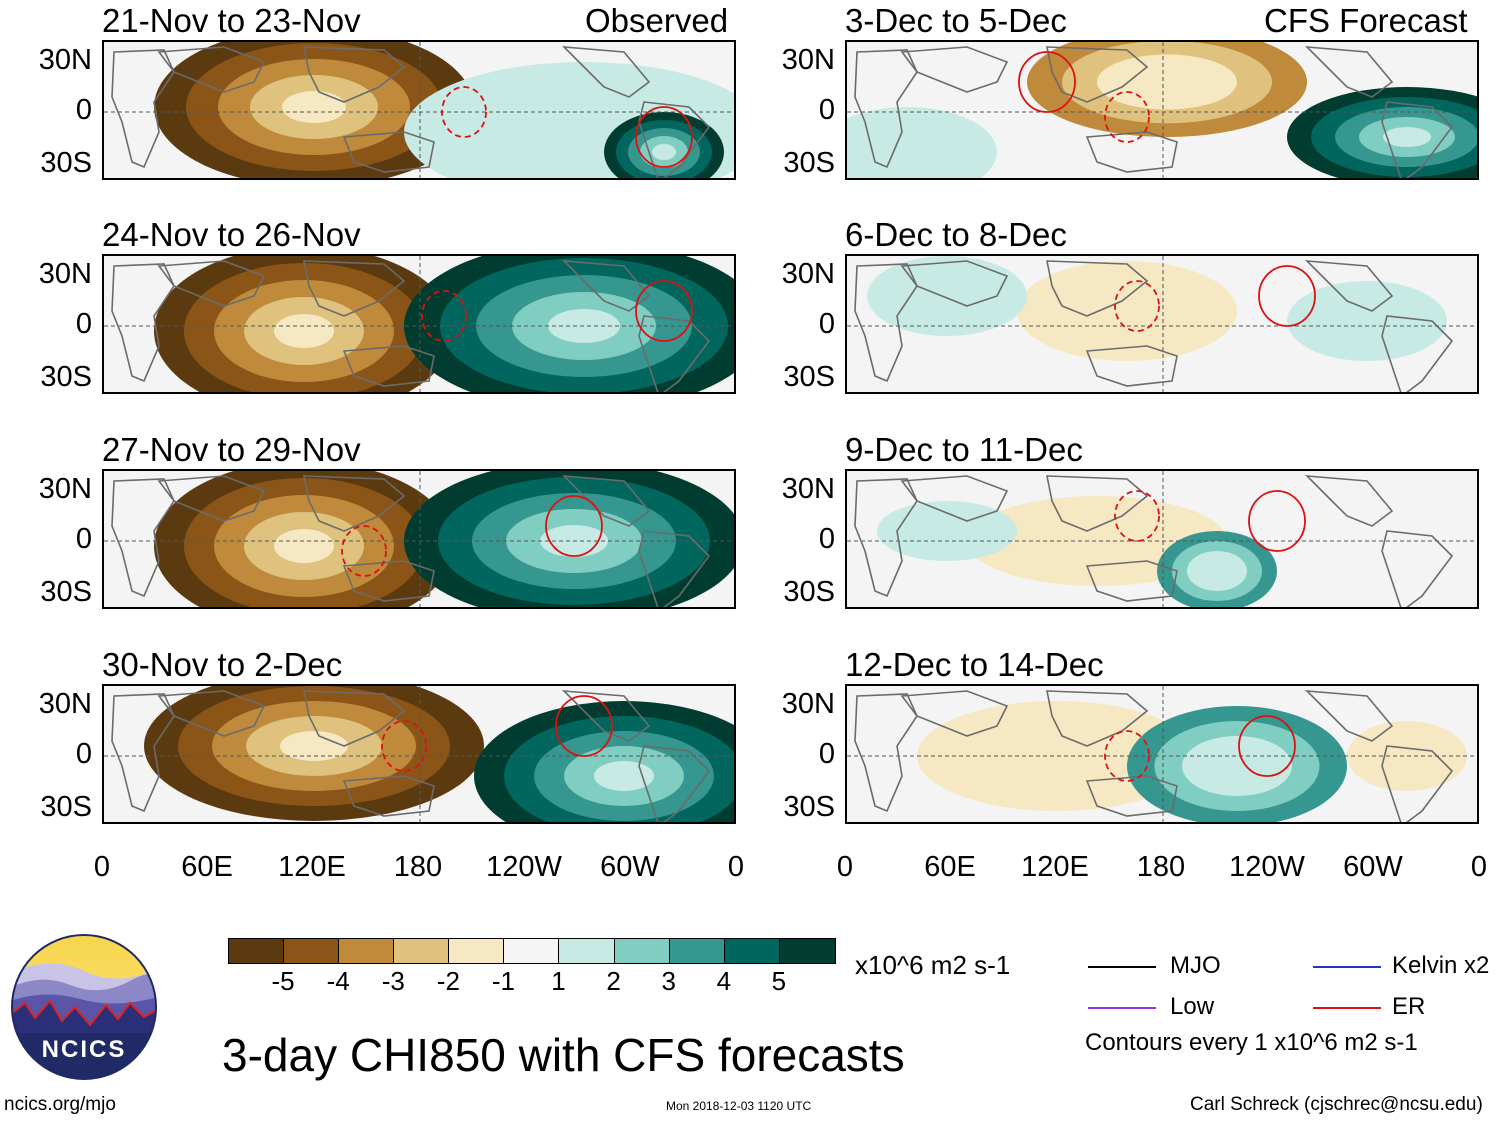  Describe the element at coordinates (283, 981) in the screenshot. I see `colorbar-tick-label: -5` at that location.